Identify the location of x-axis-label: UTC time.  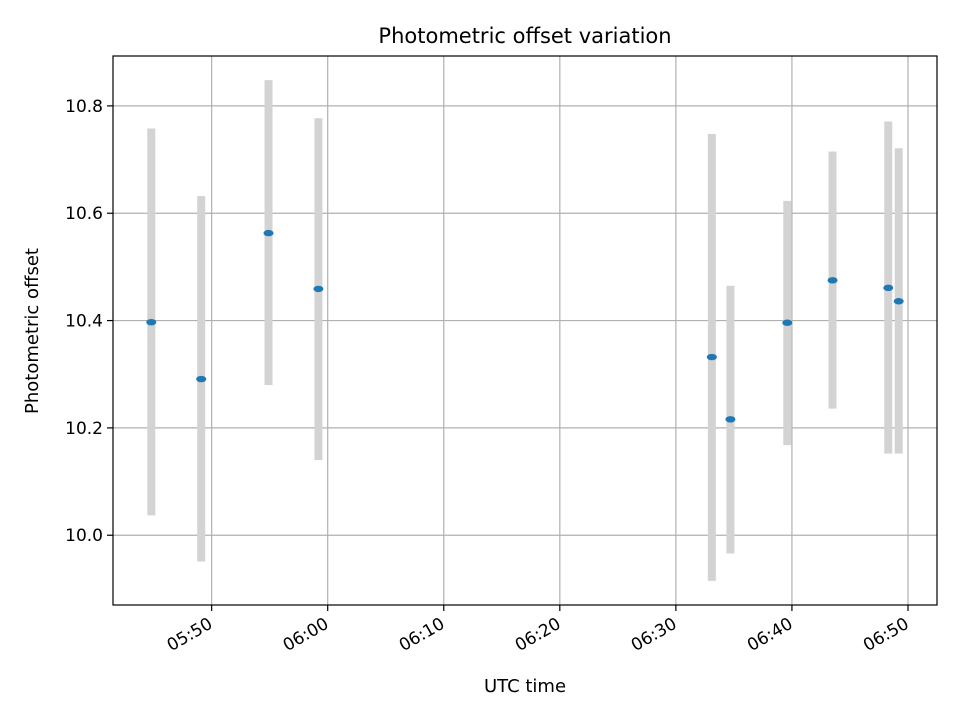
(525, 686).